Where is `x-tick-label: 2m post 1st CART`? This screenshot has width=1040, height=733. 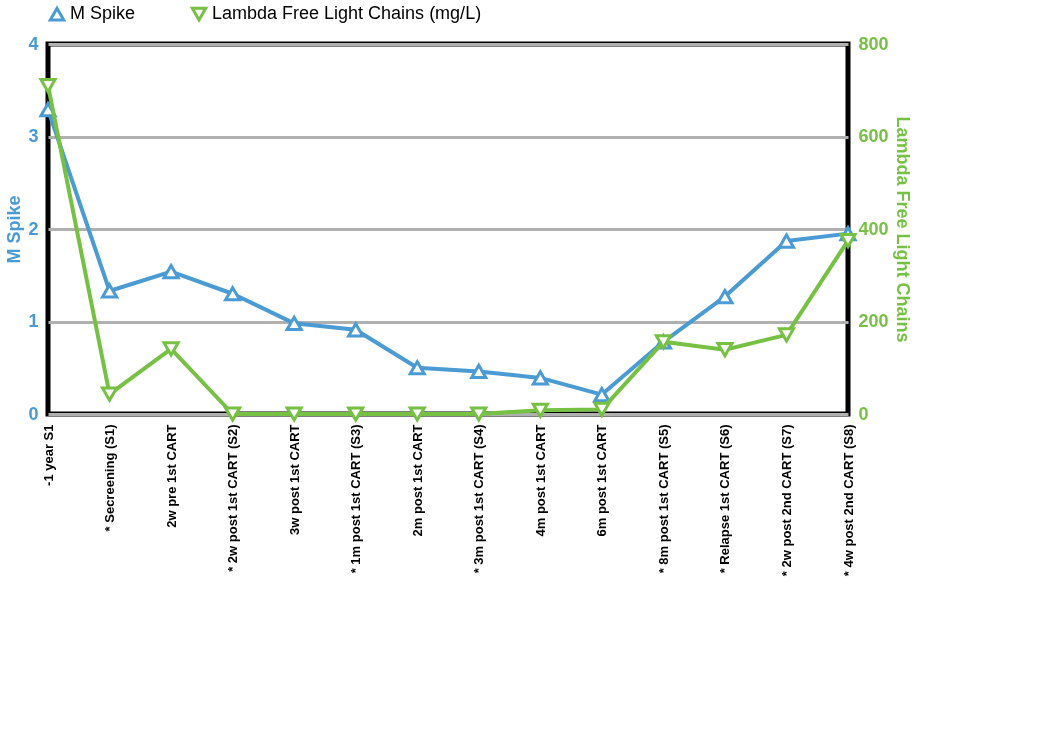
x-tick-label: 2m post 1st CART is located at coordinates (417, 480).